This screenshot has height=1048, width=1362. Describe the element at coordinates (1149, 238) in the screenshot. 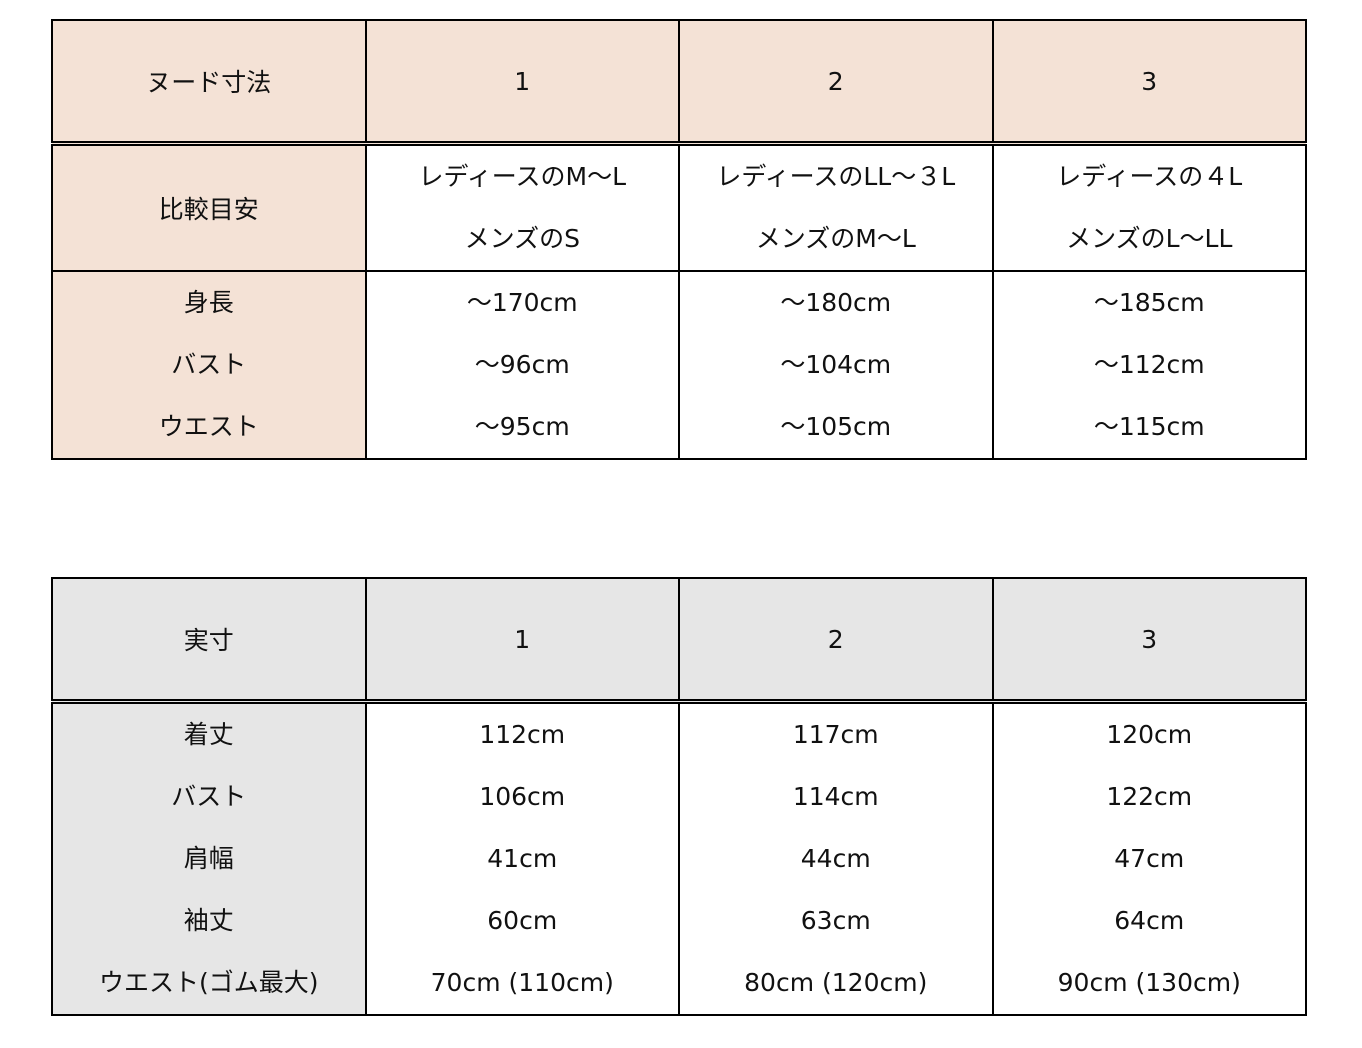

I see `comparison-text: メンズのL〜LL` at that location.